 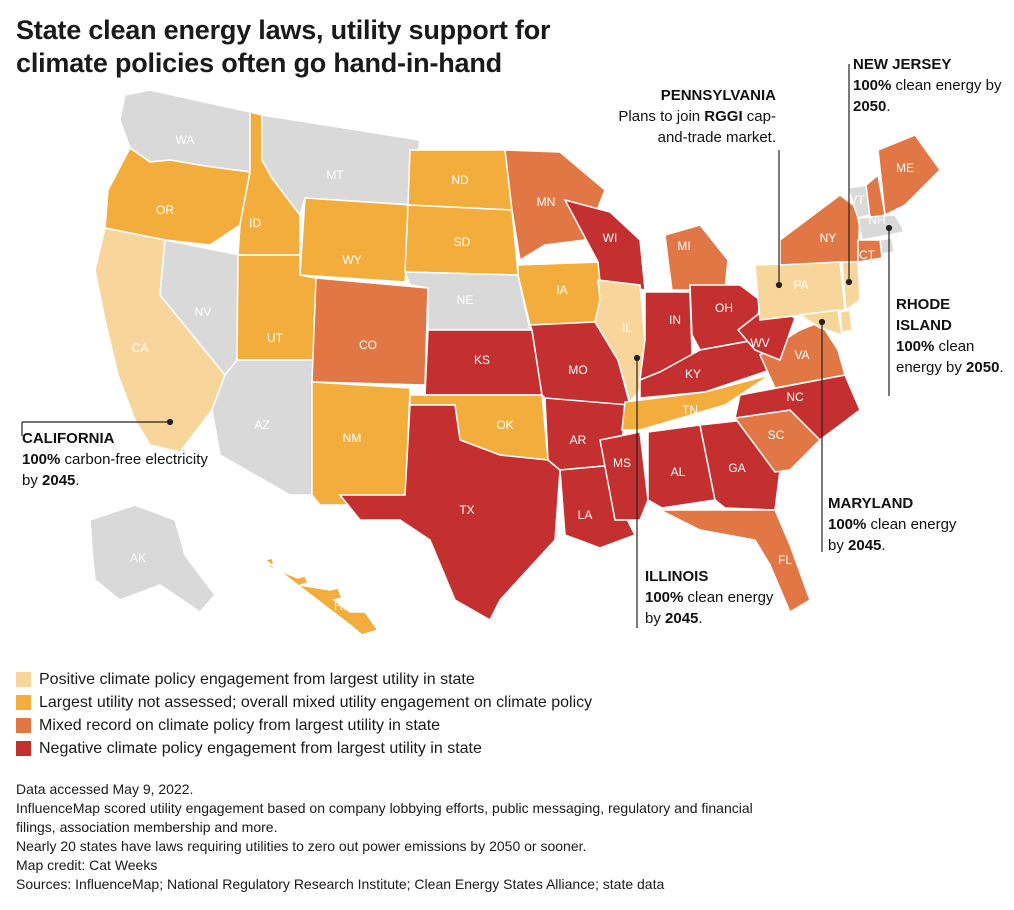 I want to click on state-label-md: MD, so click(x=866, y=338).